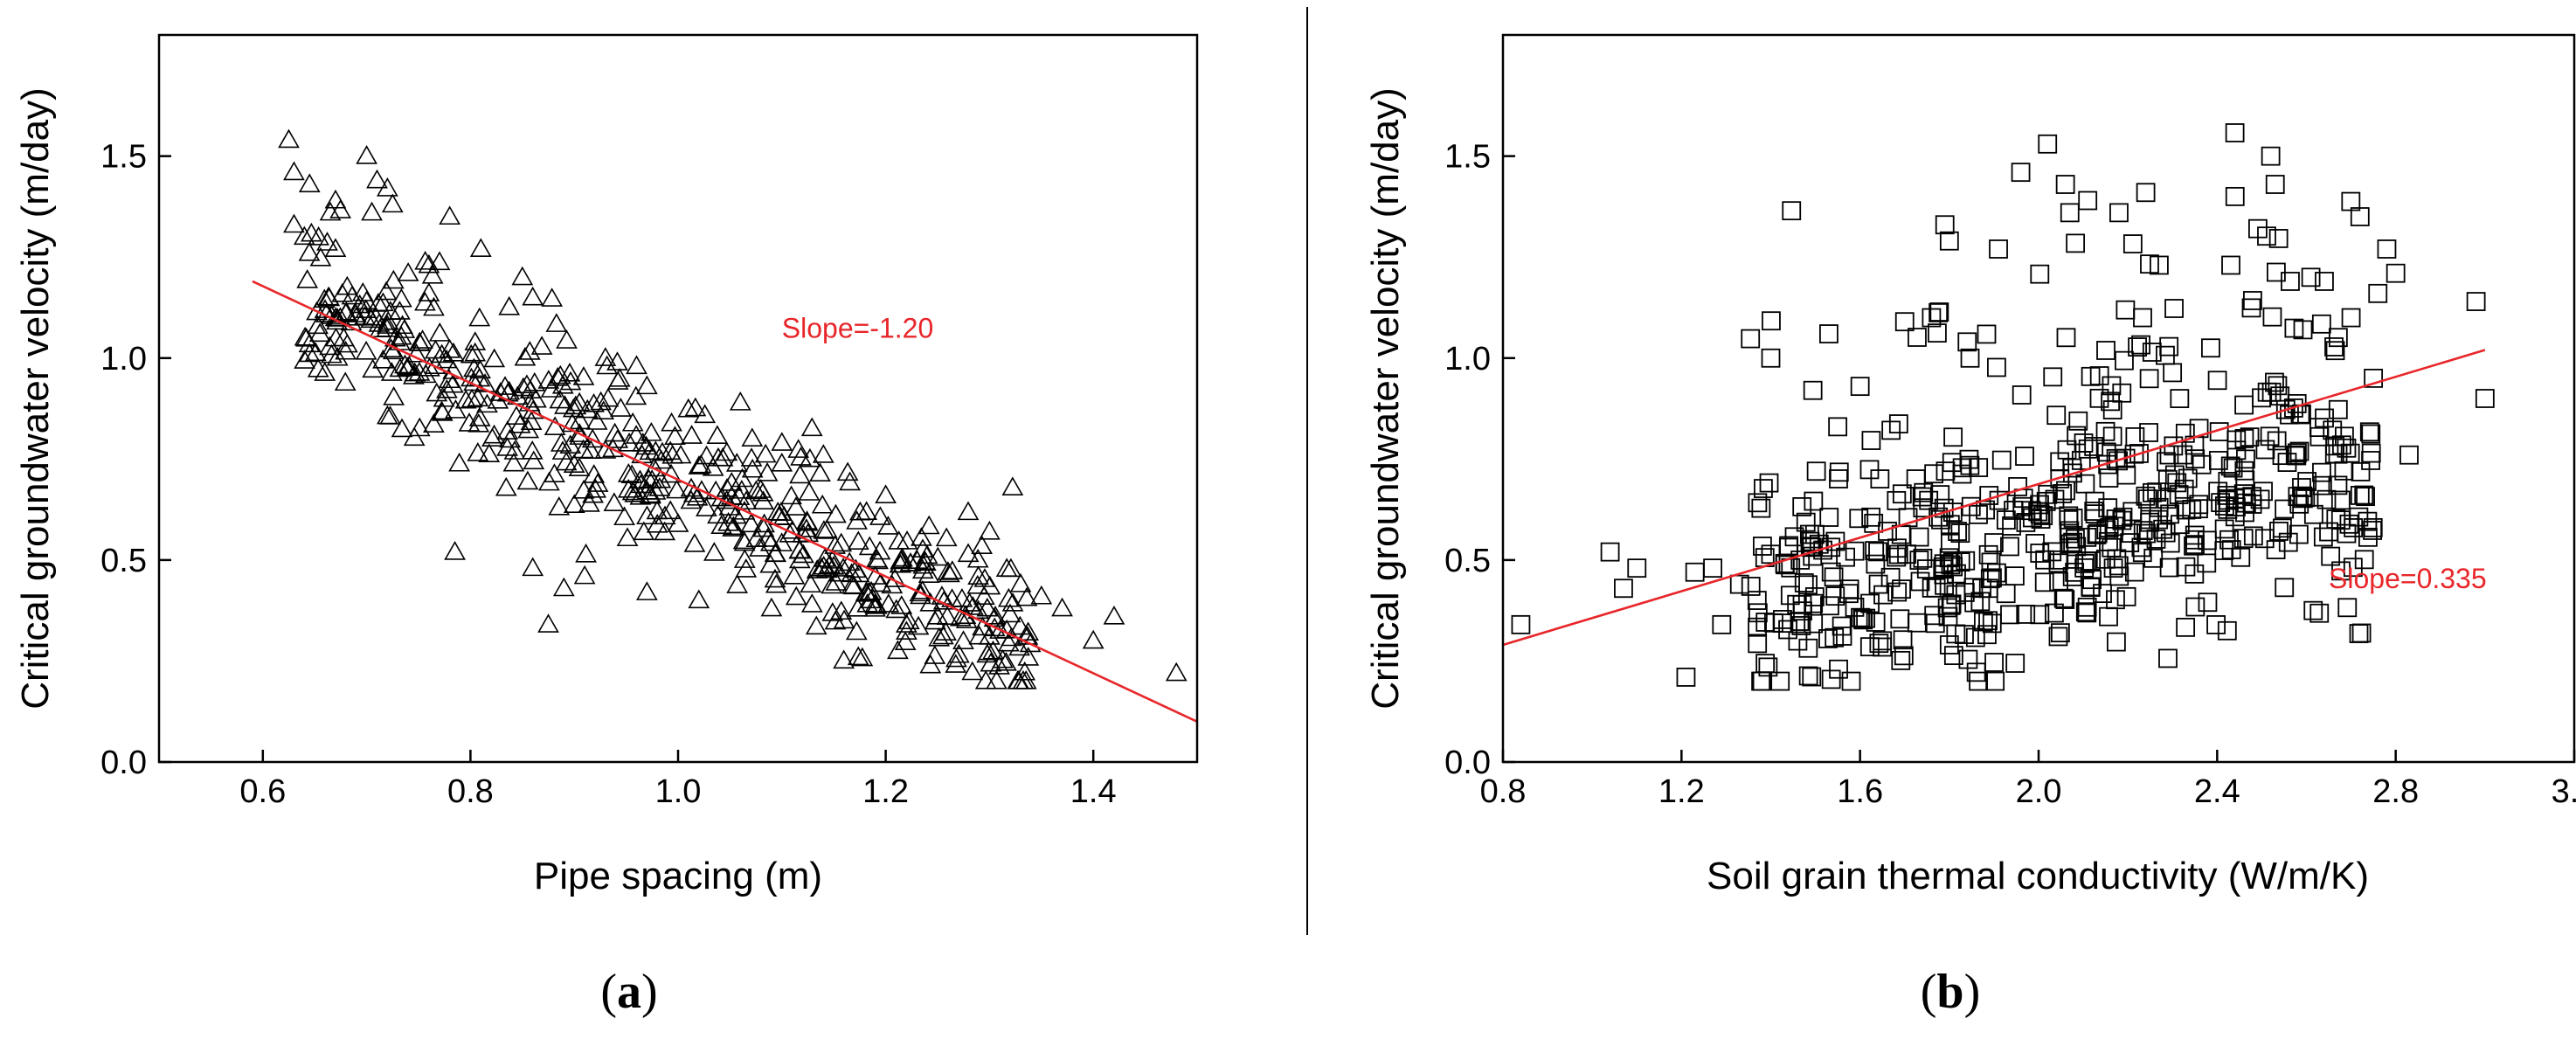 The height and width of the screenshot is (1046, 2576). What do you see at coordinates (123, 561) in the screenshot?
I see `panel-a-y-tick-label: 0.5` at bounding box center [123, 561].